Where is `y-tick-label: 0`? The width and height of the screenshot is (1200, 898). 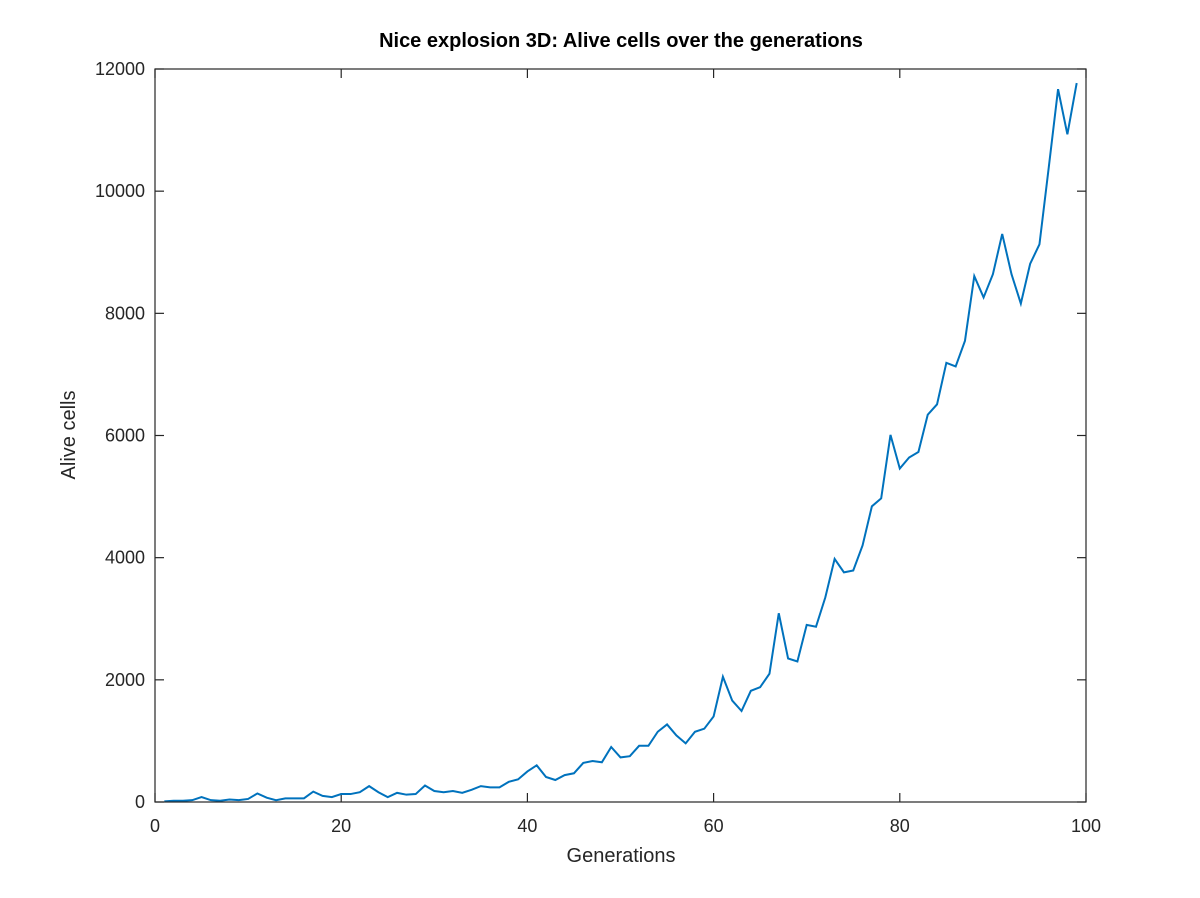 y-tick-label: 0 is located at coordinates (140, 802).